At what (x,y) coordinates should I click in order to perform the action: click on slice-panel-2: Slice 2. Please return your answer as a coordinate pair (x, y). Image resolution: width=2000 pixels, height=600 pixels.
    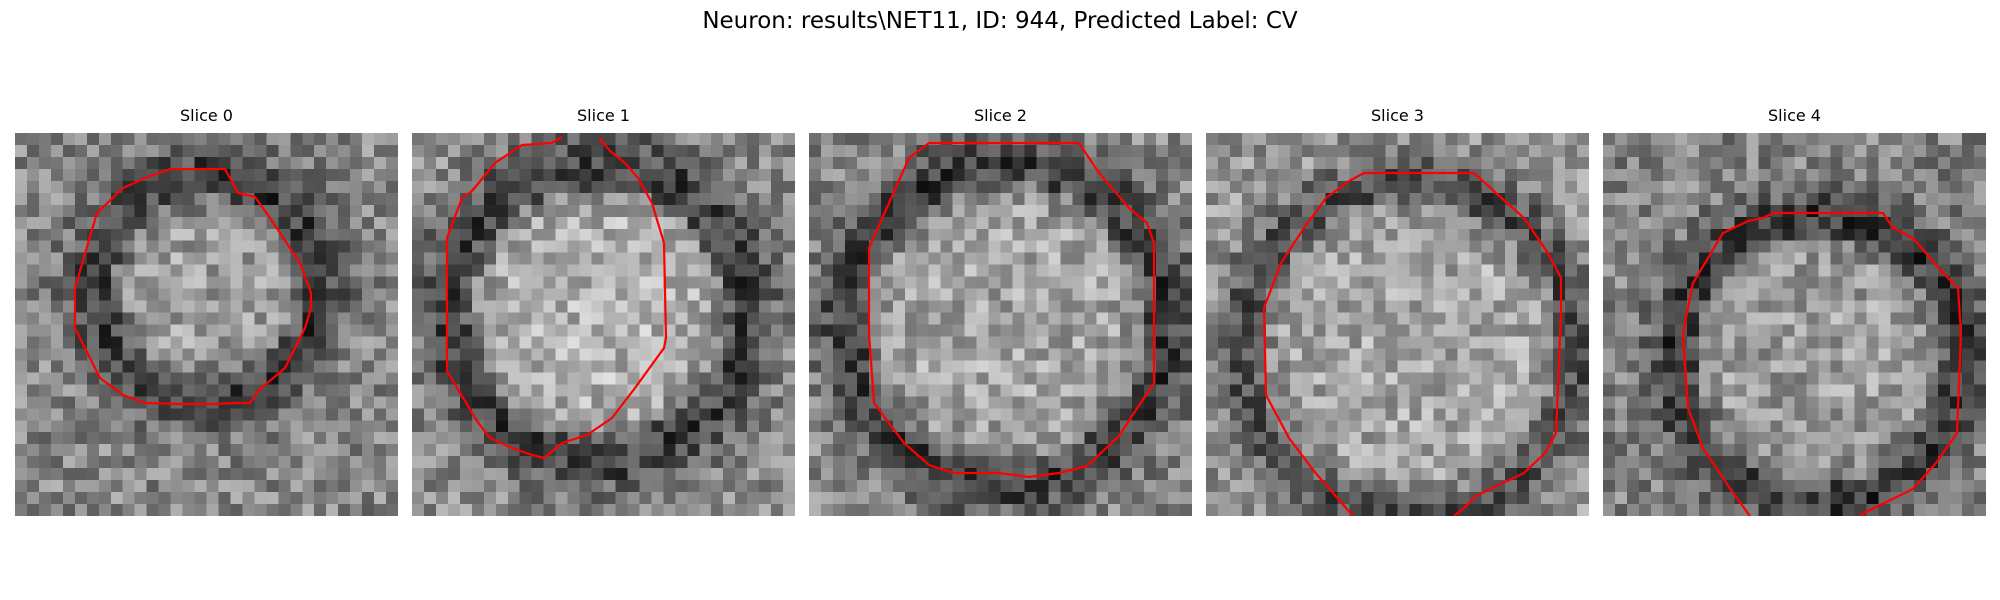
    Looking at the image, I should click on (1000, 311).